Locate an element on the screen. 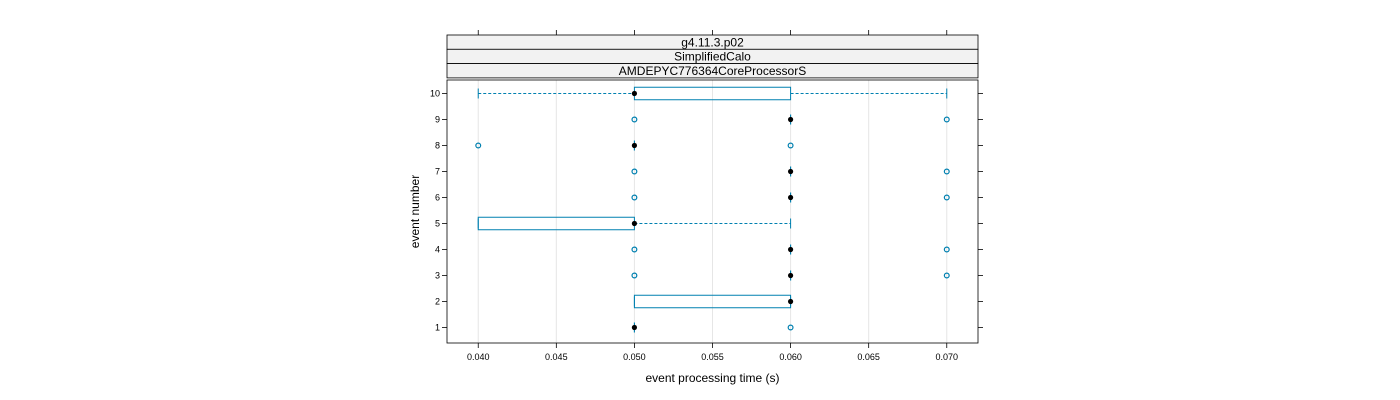  strip-label: SimplifiedCalo is located at coordinates (712, 57).